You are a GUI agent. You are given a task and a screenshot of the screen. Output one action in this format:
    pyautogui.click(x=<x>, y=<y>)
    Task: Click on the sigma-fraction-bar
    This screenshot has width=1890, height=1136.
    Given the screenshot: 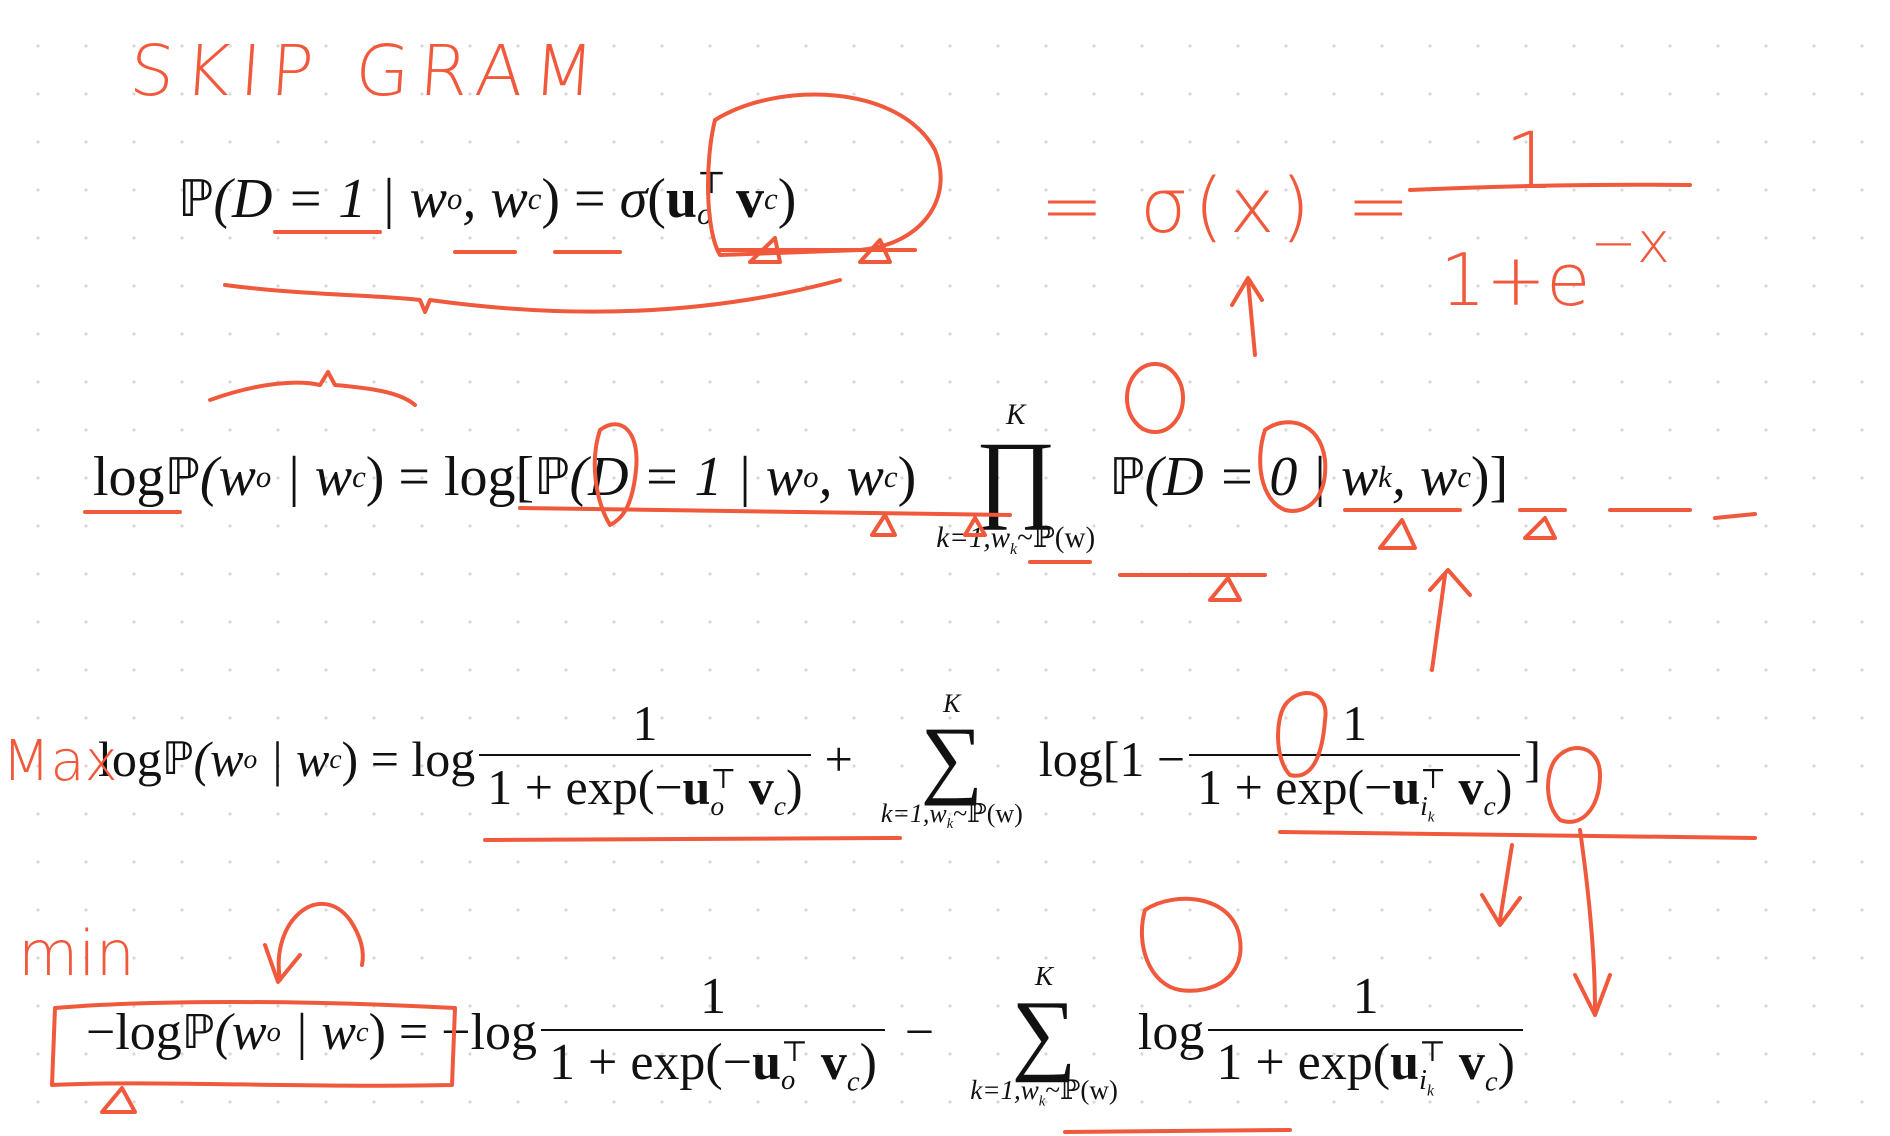 What is the action you would take?
    pyautogui.click(x=1550, y=187)
    